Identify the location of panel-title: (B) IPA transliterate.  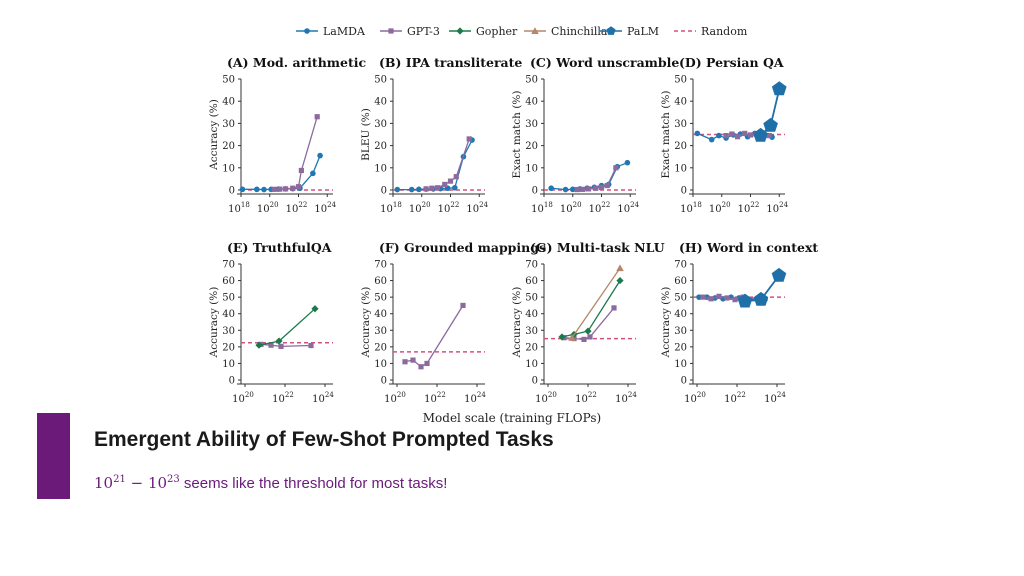
(450, 62).